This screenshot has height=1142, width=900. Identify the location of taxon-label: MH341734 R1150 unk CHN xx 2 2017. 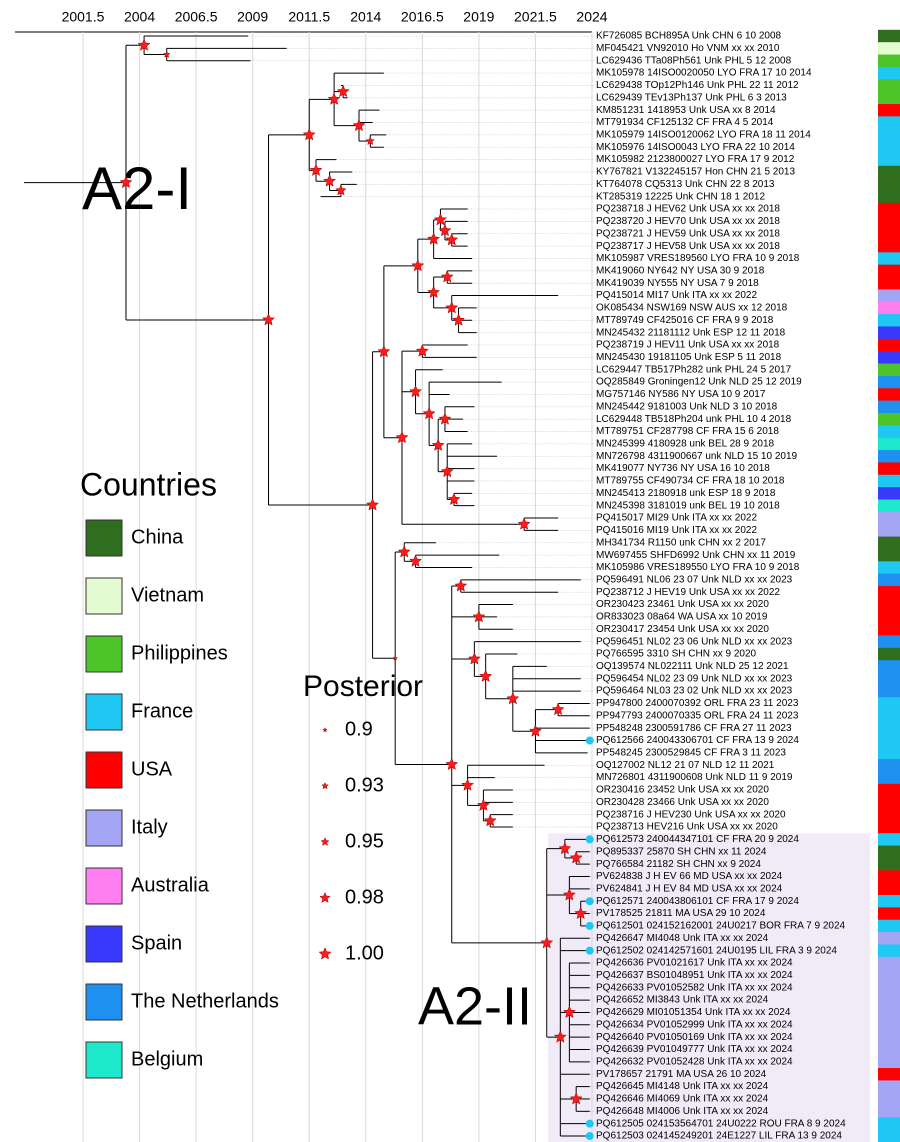
(681, 542).